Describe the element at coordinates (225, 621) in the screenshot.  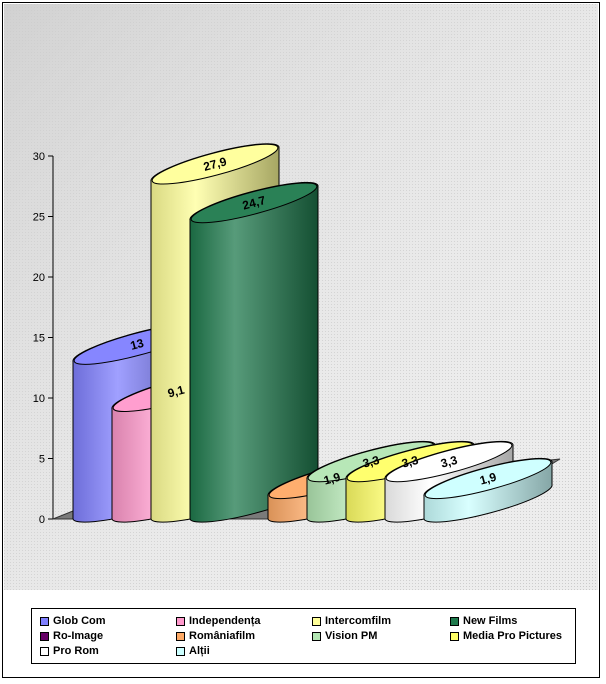
I see `legend-label: Independența` at that location.